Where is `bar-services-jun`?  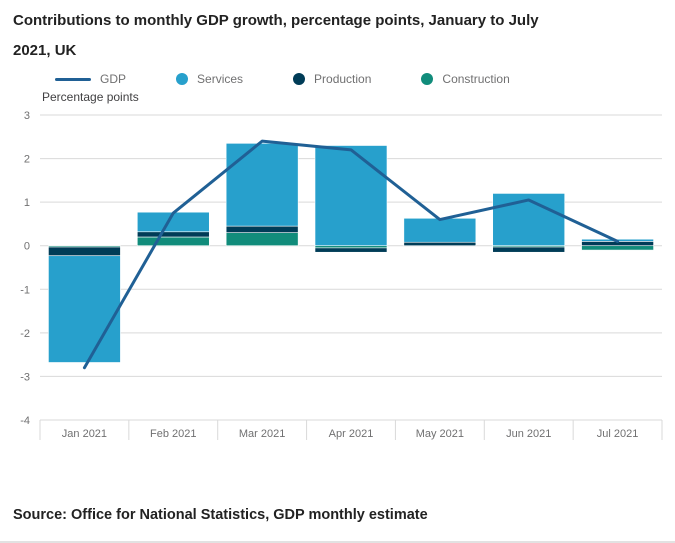
bar-services-jun is located at coordinates (529, 220).